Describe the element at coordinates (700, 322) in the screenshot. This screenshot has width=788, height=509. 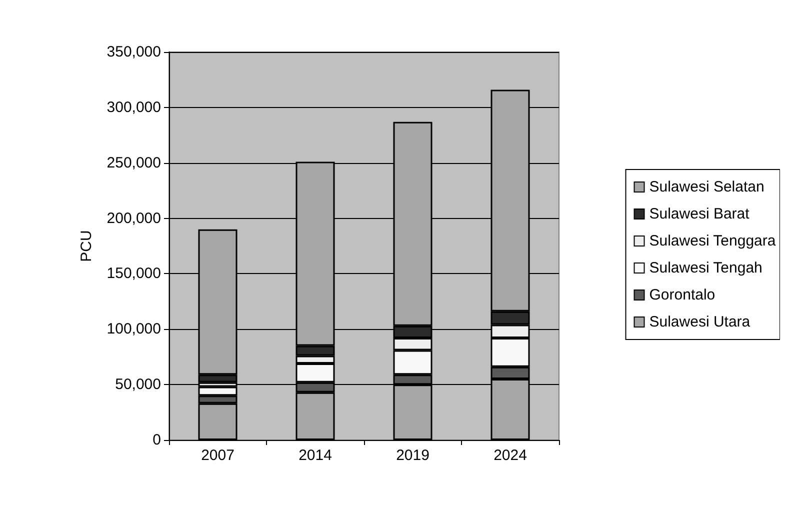
I see `legend-label: Sulawesi Utara` at that location.